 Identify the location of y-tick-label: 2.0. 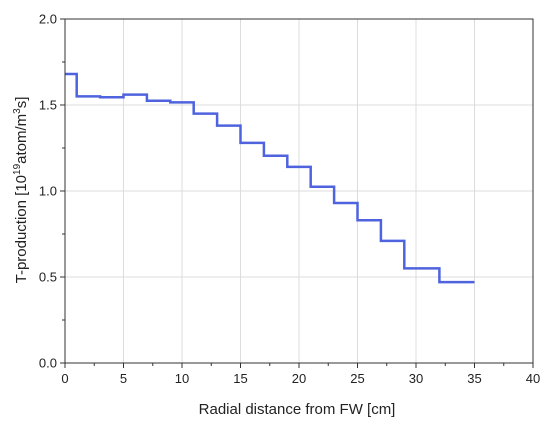
(48, 19).